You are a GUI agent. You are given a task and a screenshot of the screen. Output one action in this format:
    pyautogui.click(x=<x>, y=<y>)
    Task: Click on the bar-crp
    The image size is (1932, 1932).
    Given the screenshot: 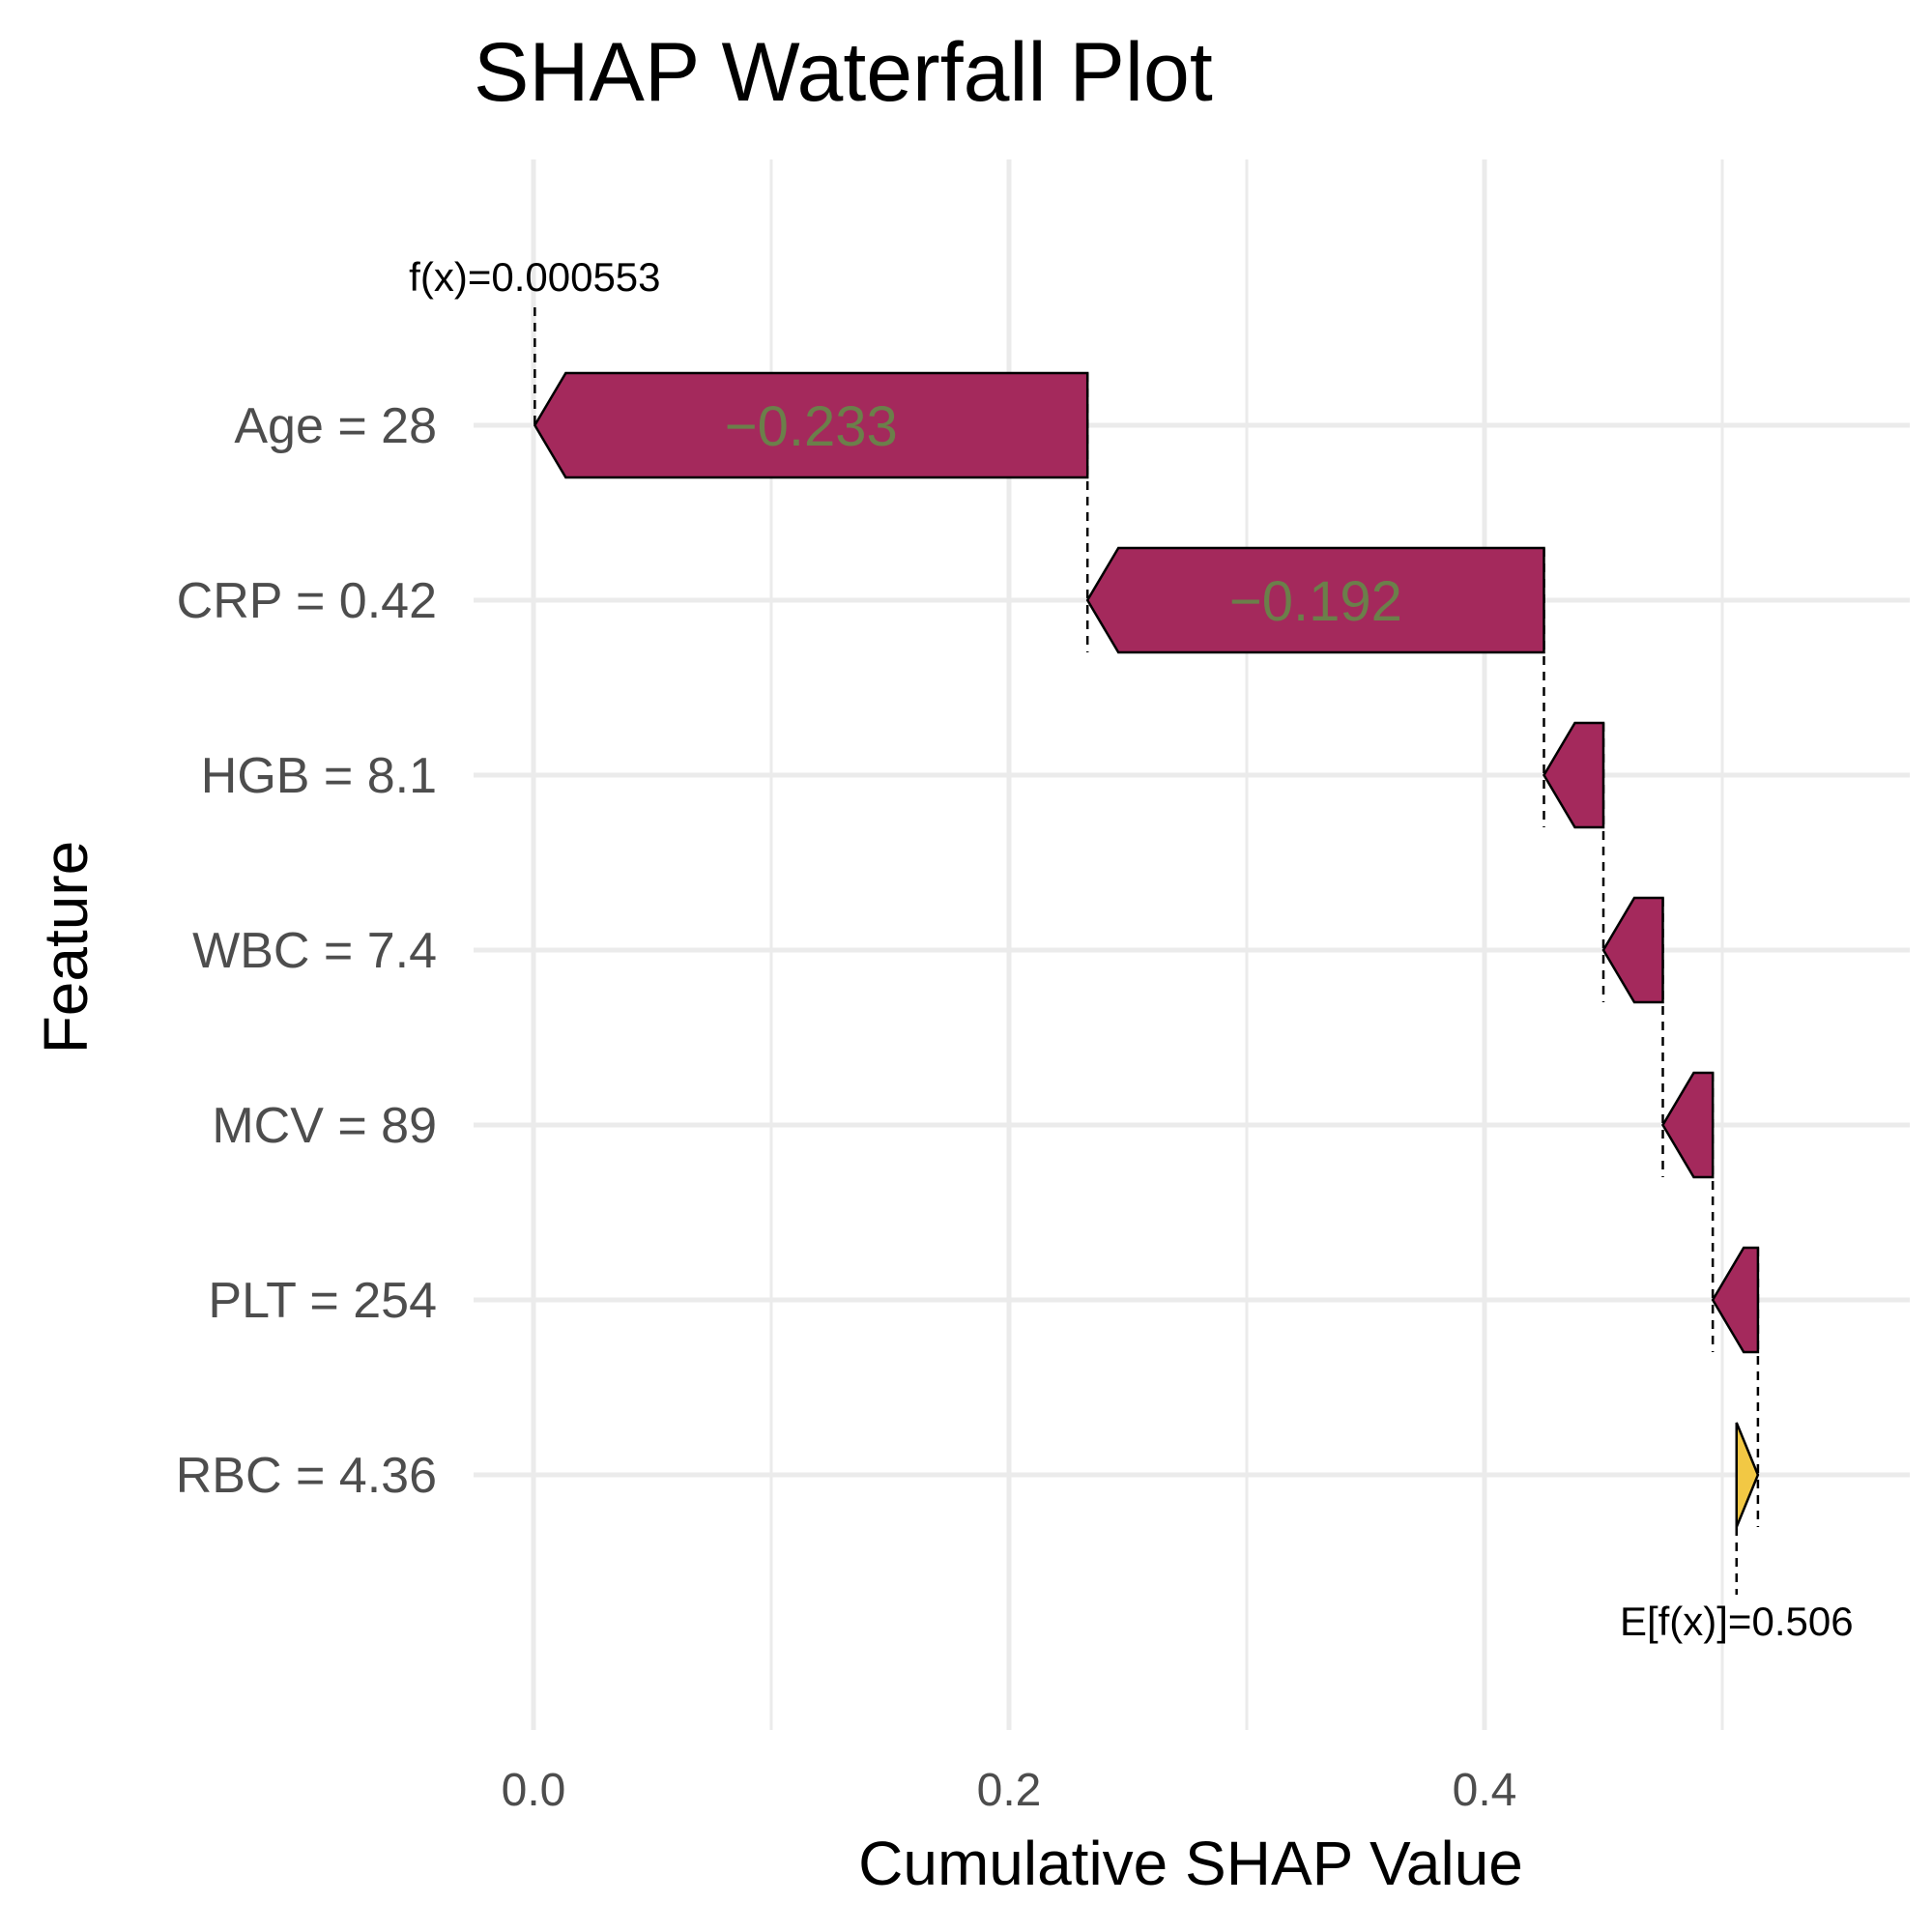 What is the action you would take?
    pyautogui.click(x=1315, y=600)
    